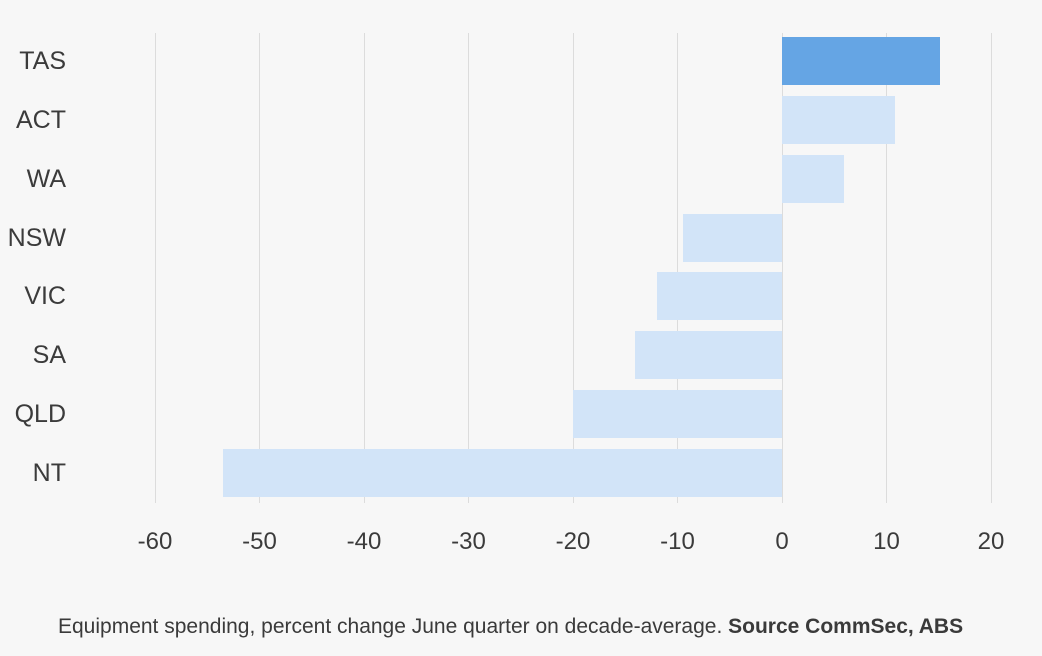  Describe the element at coordinates (846, 626) in the screenshot. I see `caption-source-text: Source CommSec, ABS` at that location.